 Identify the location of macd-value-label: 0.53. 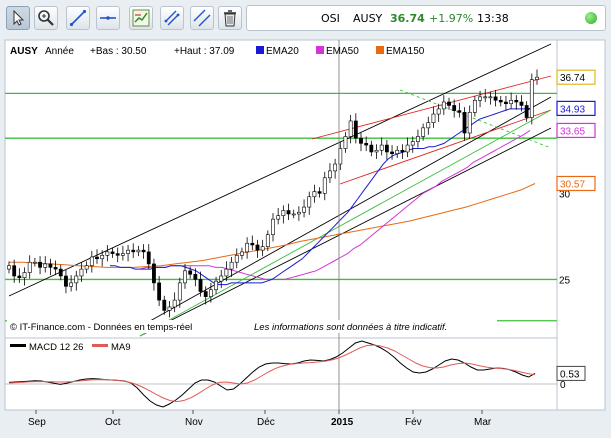
(570, 374).